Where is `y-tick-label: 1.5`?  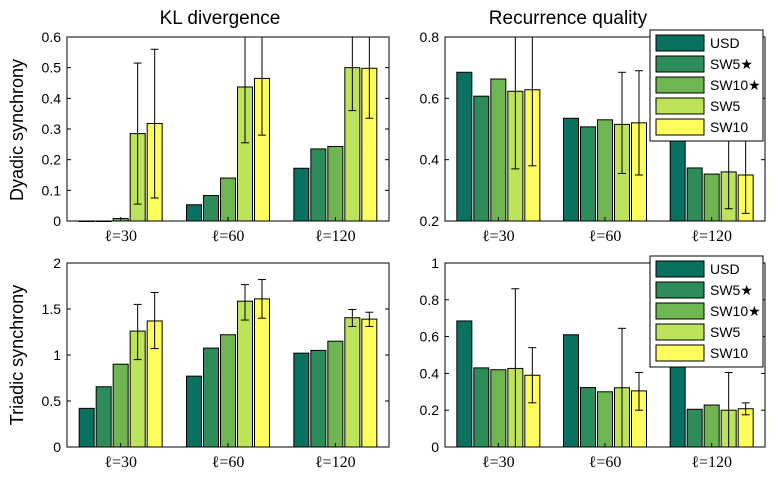
y-tick-label: 1.5 is located at coordinates (52, 309).